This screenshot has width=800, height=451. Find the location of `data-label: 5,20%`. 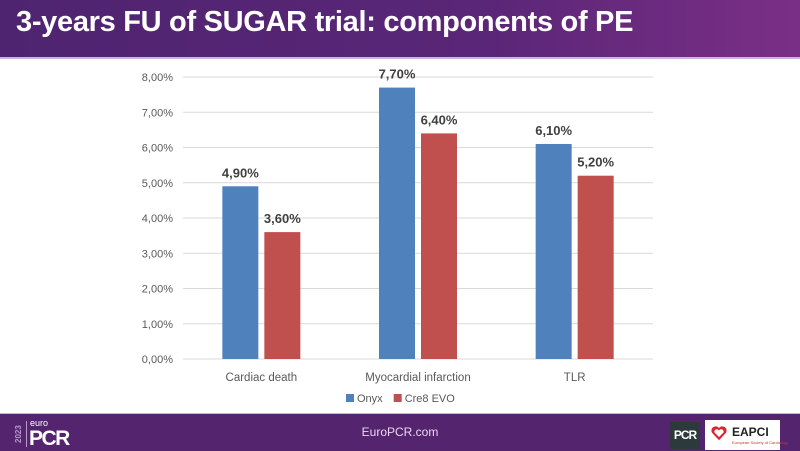

data-label: 5,20% is located at coordinates (595, 162).